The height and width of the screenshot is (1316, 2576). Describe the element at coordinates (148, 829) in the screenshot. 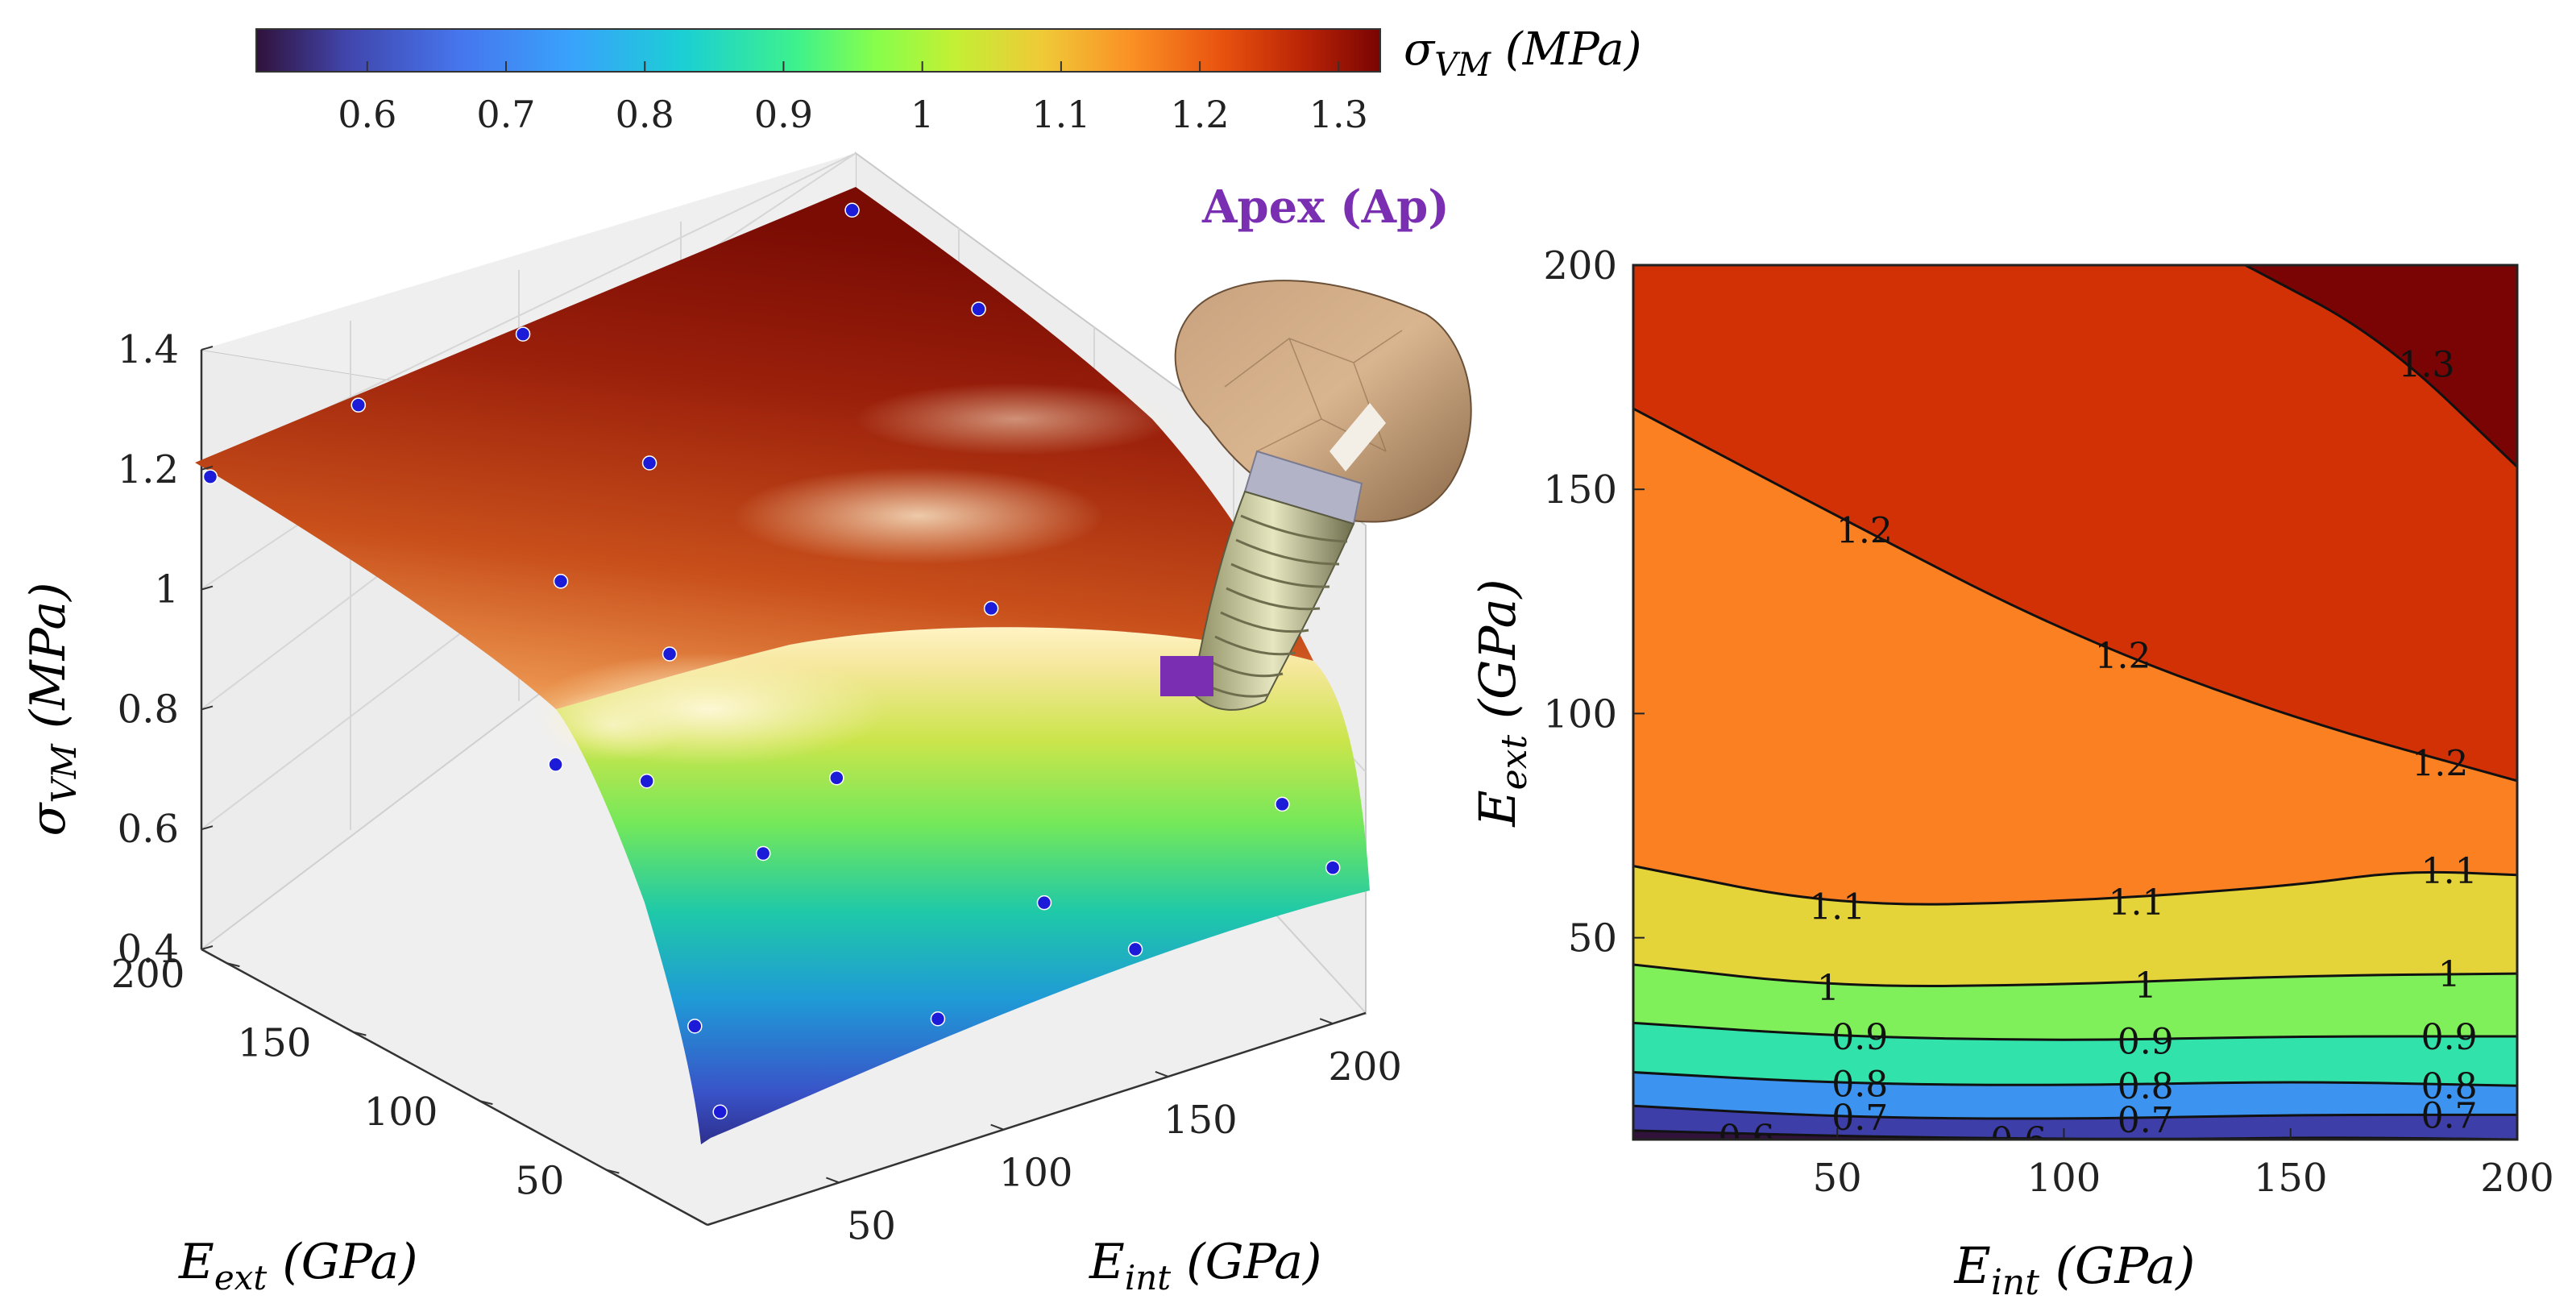

I see `z-tick-label: 0.6` at that location.